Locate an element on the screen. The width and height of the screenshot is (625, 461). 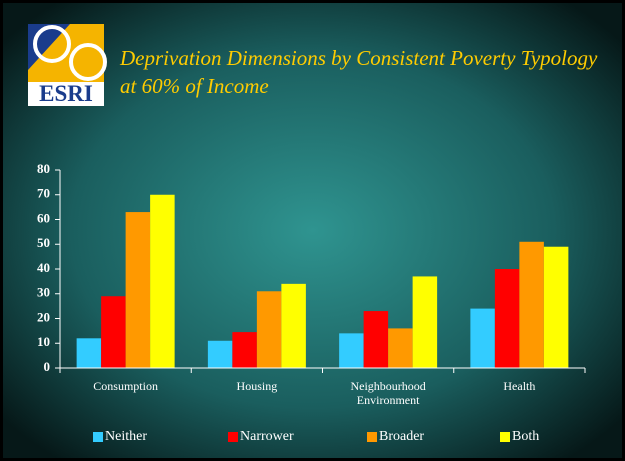
y-tick-label: 70 is located at coordinates (43, 193).